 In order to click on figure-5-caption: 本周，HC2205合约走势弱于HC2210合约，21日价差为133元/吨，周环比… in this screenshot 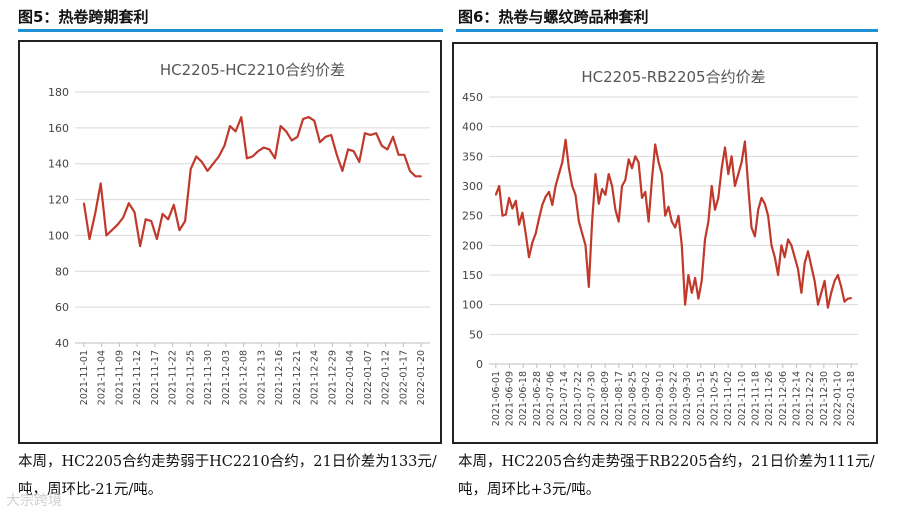, I will do `click(227, 476)`.